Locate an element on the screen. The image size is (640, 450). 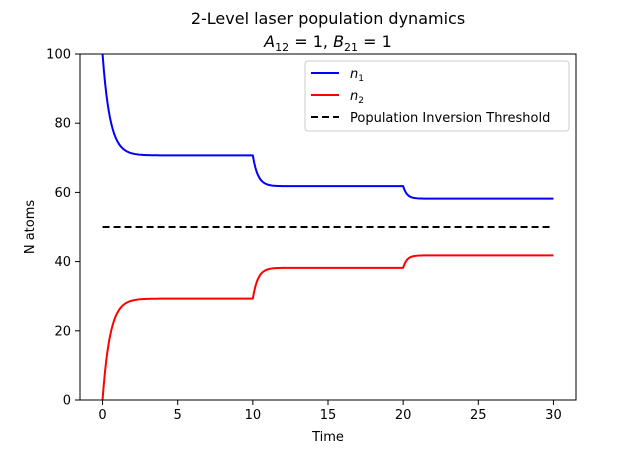
y-axis-label: N atoms is located at coordinates (30, 227).